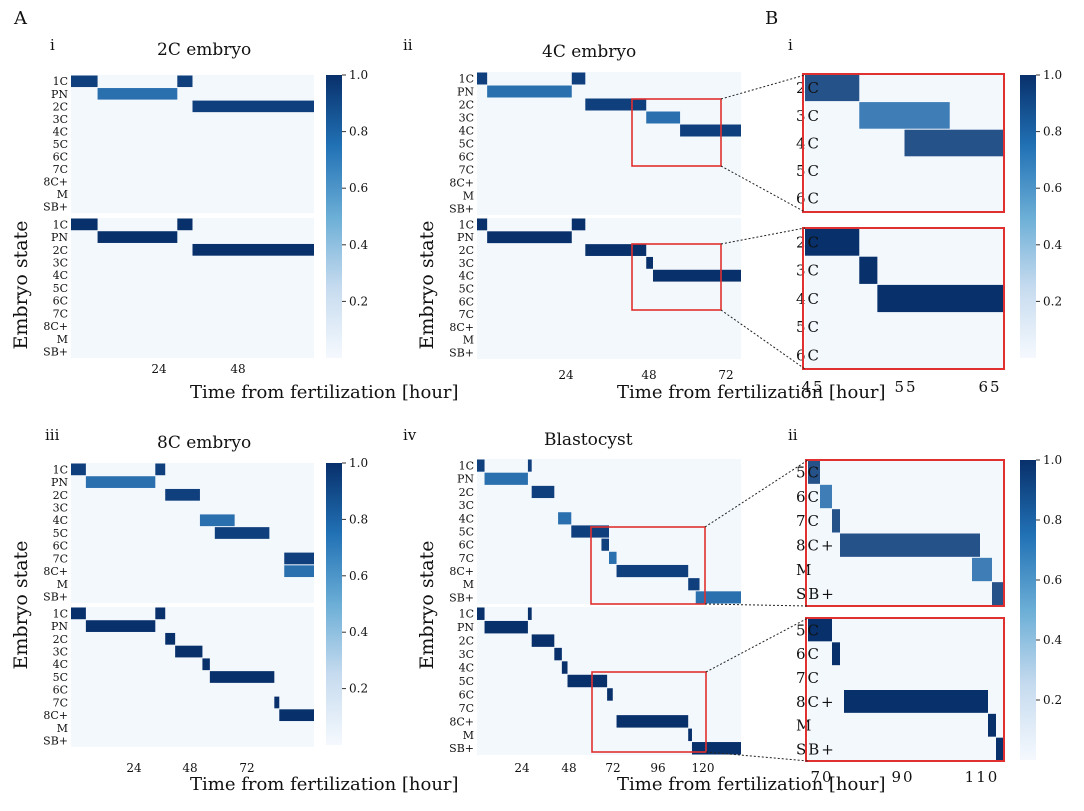  What do you see at coordinates (59, 482) in the screenshot?
I see `Aiii-state-label-predicted-1: PN` at bounding box center [59, 482].